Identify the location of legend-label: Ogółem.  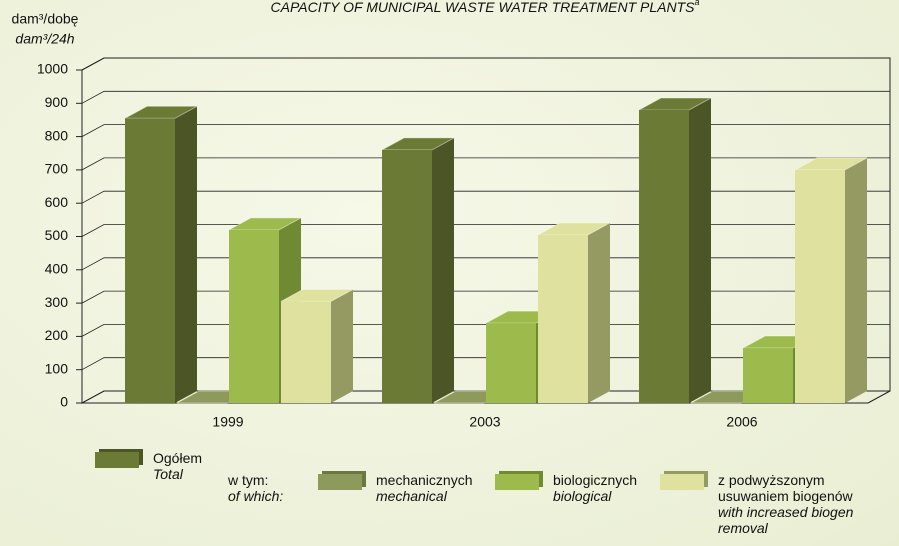
(178, 458).